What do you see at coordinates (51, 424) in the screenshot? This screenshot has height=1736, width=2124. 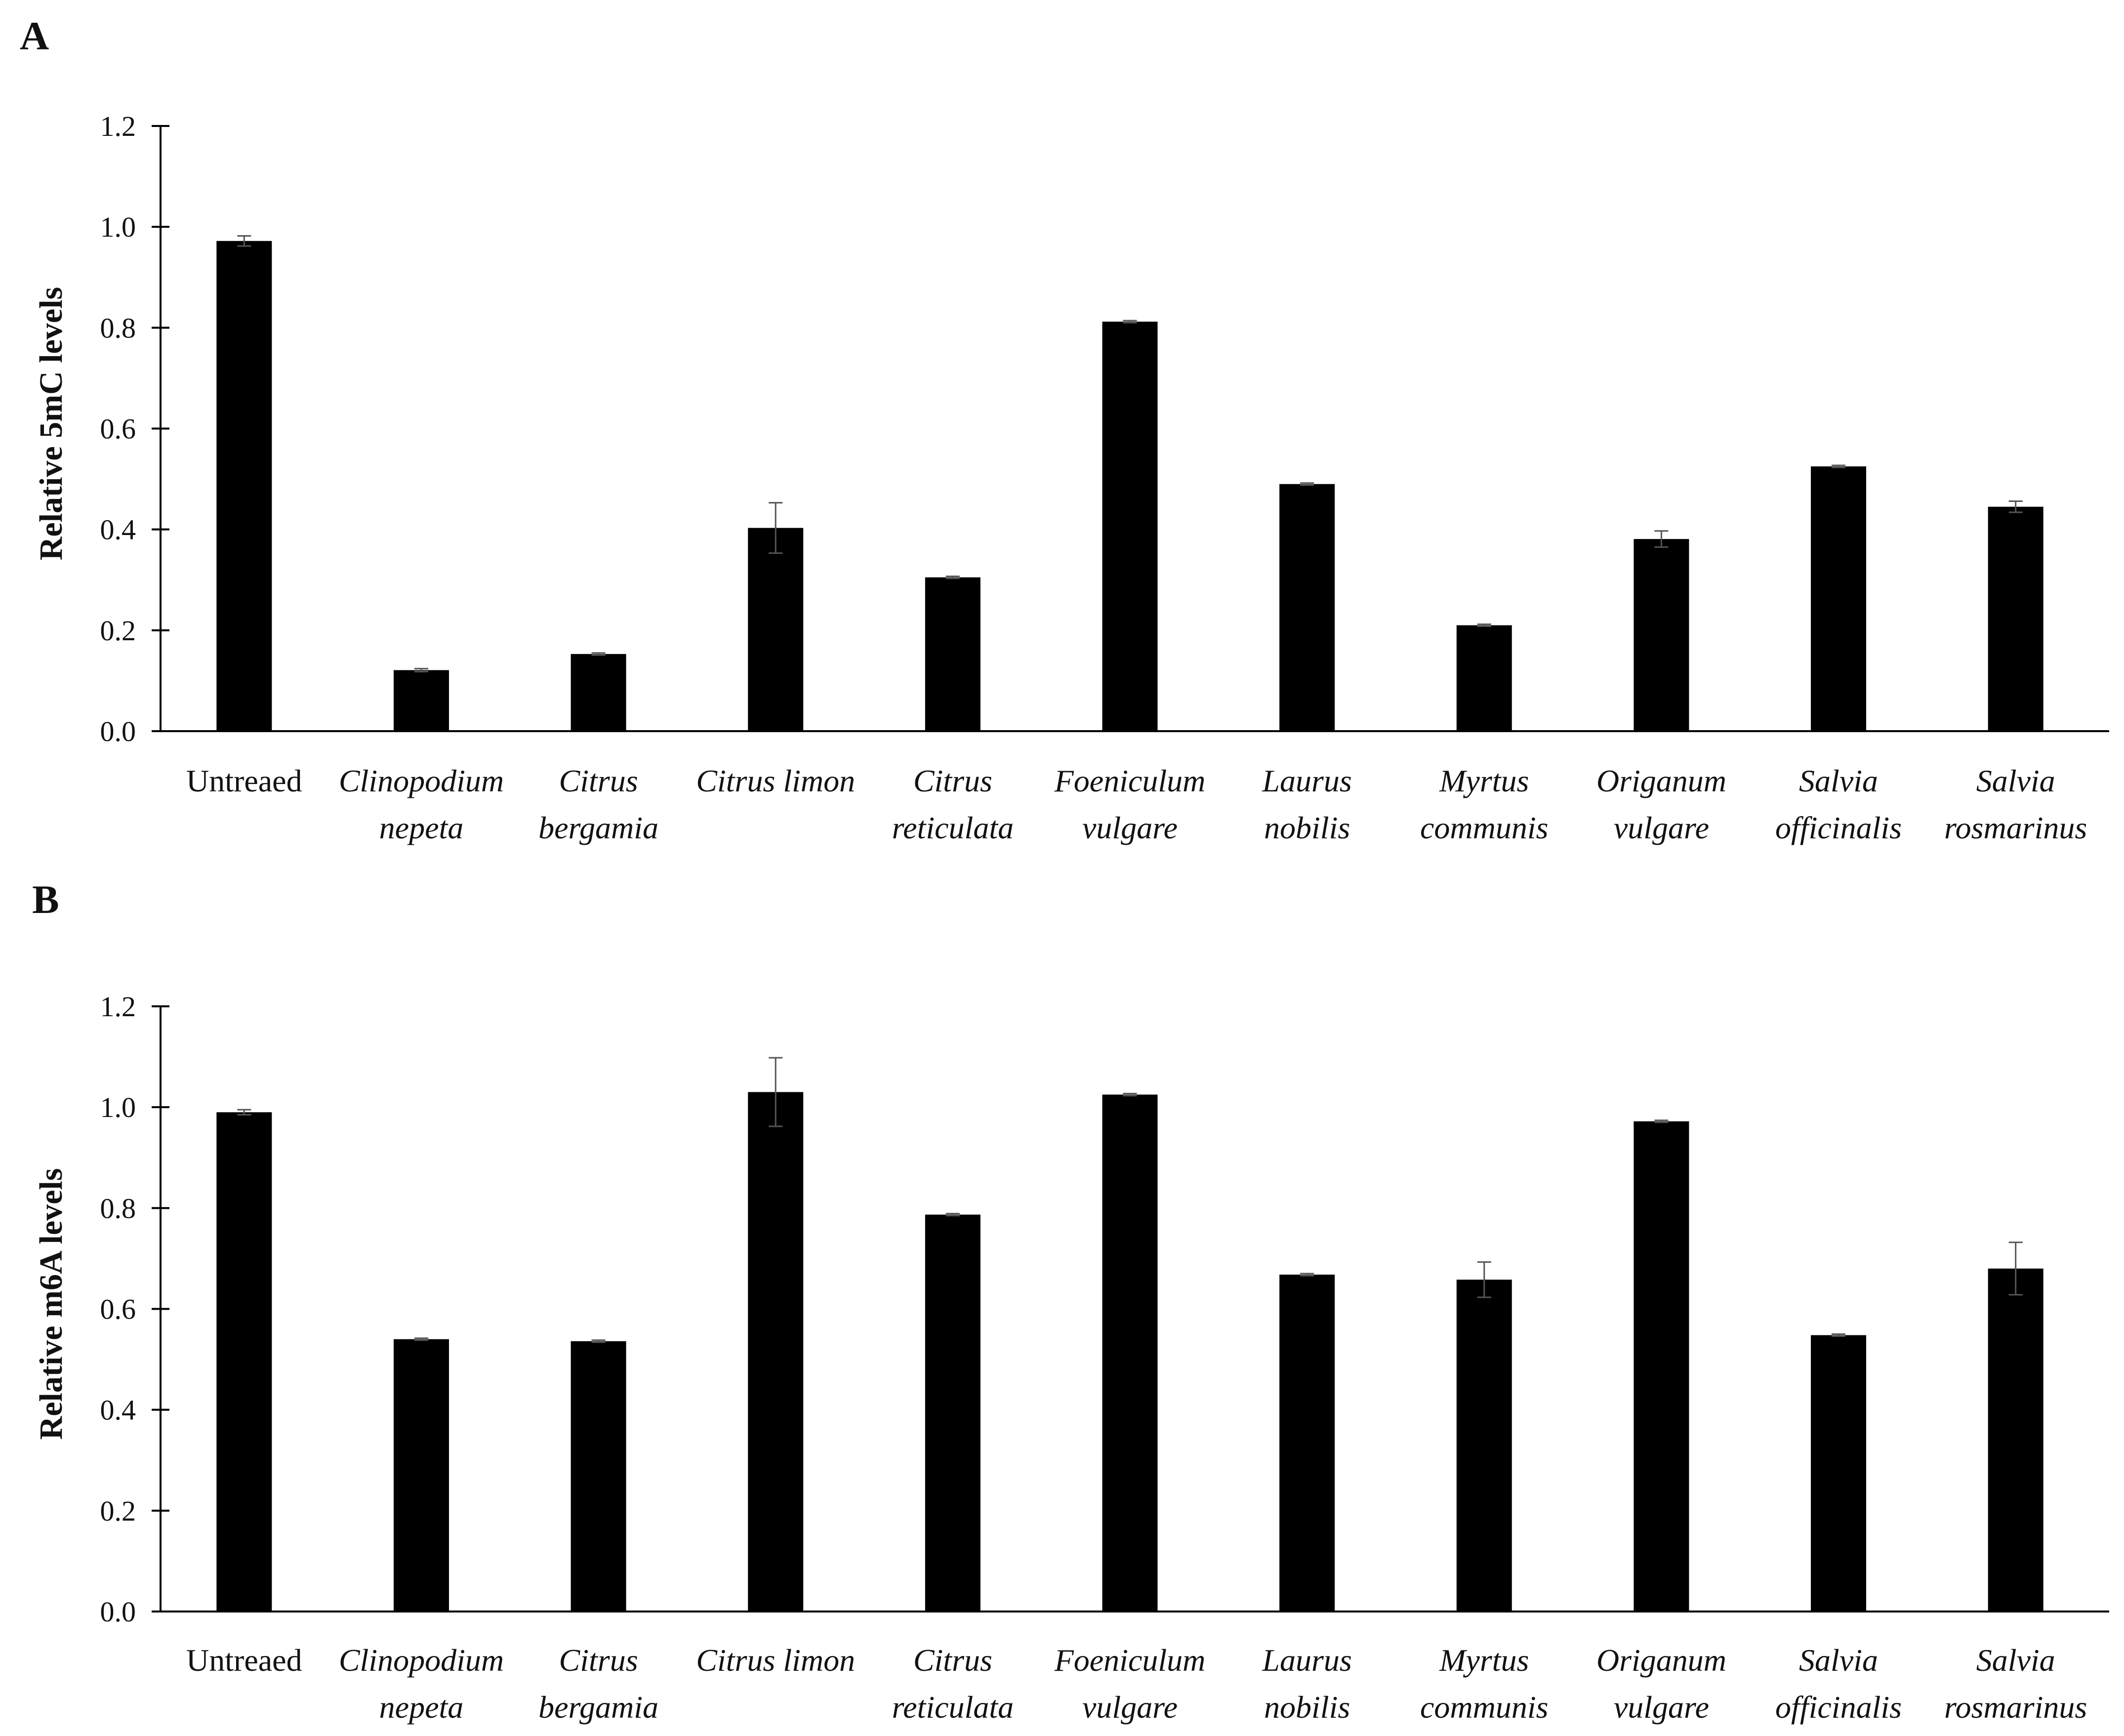 I see `y-axis-title: Relative 5mC levels` at bounding box center [51, 424].